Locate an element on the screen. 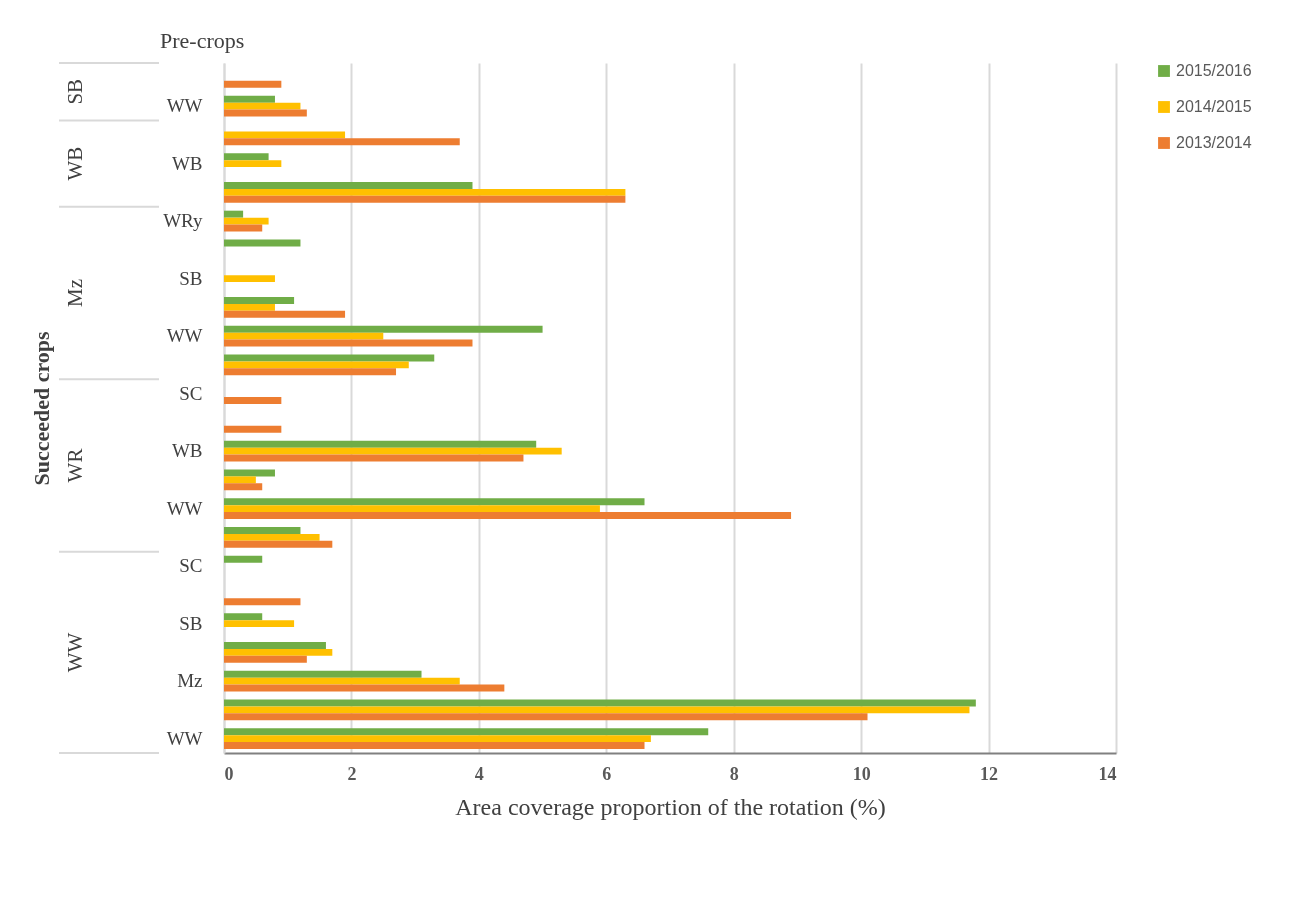 The width and height of the screenshot is (1315, 904). x-tick-label: 8 is located at coordinates (734, 773).